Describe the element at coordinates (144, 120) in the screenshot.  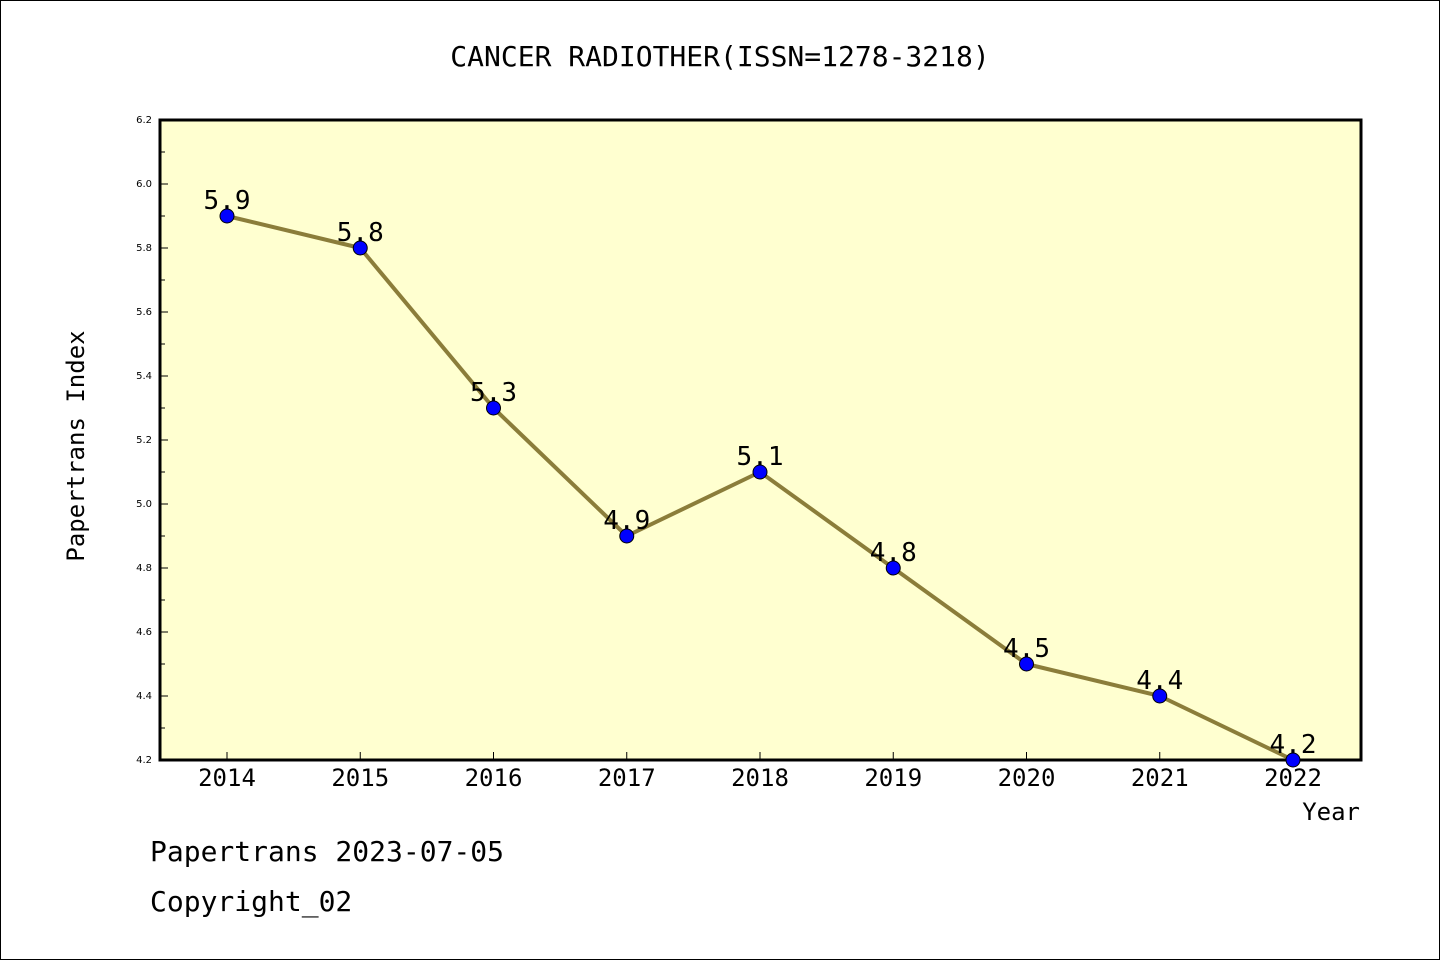
I see `y-tick-label: 6.2` at that location.